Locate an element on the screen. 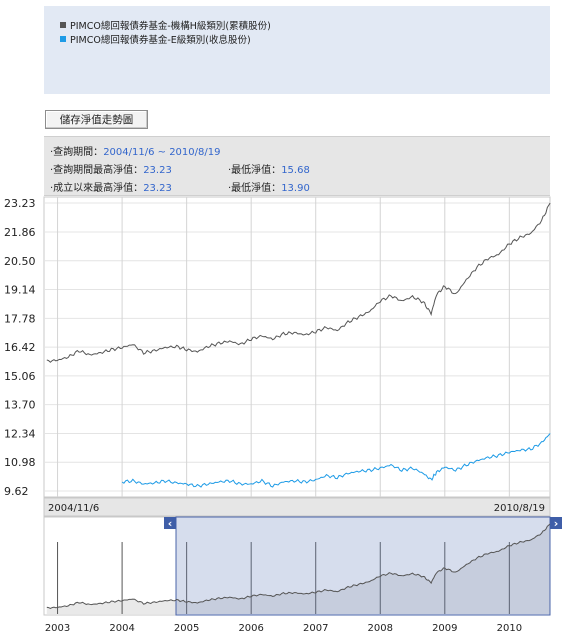 This screenshot has height=640, width=568. period-low-row: ‧最低淨值：15.68 is located at coordinates (269, 168).